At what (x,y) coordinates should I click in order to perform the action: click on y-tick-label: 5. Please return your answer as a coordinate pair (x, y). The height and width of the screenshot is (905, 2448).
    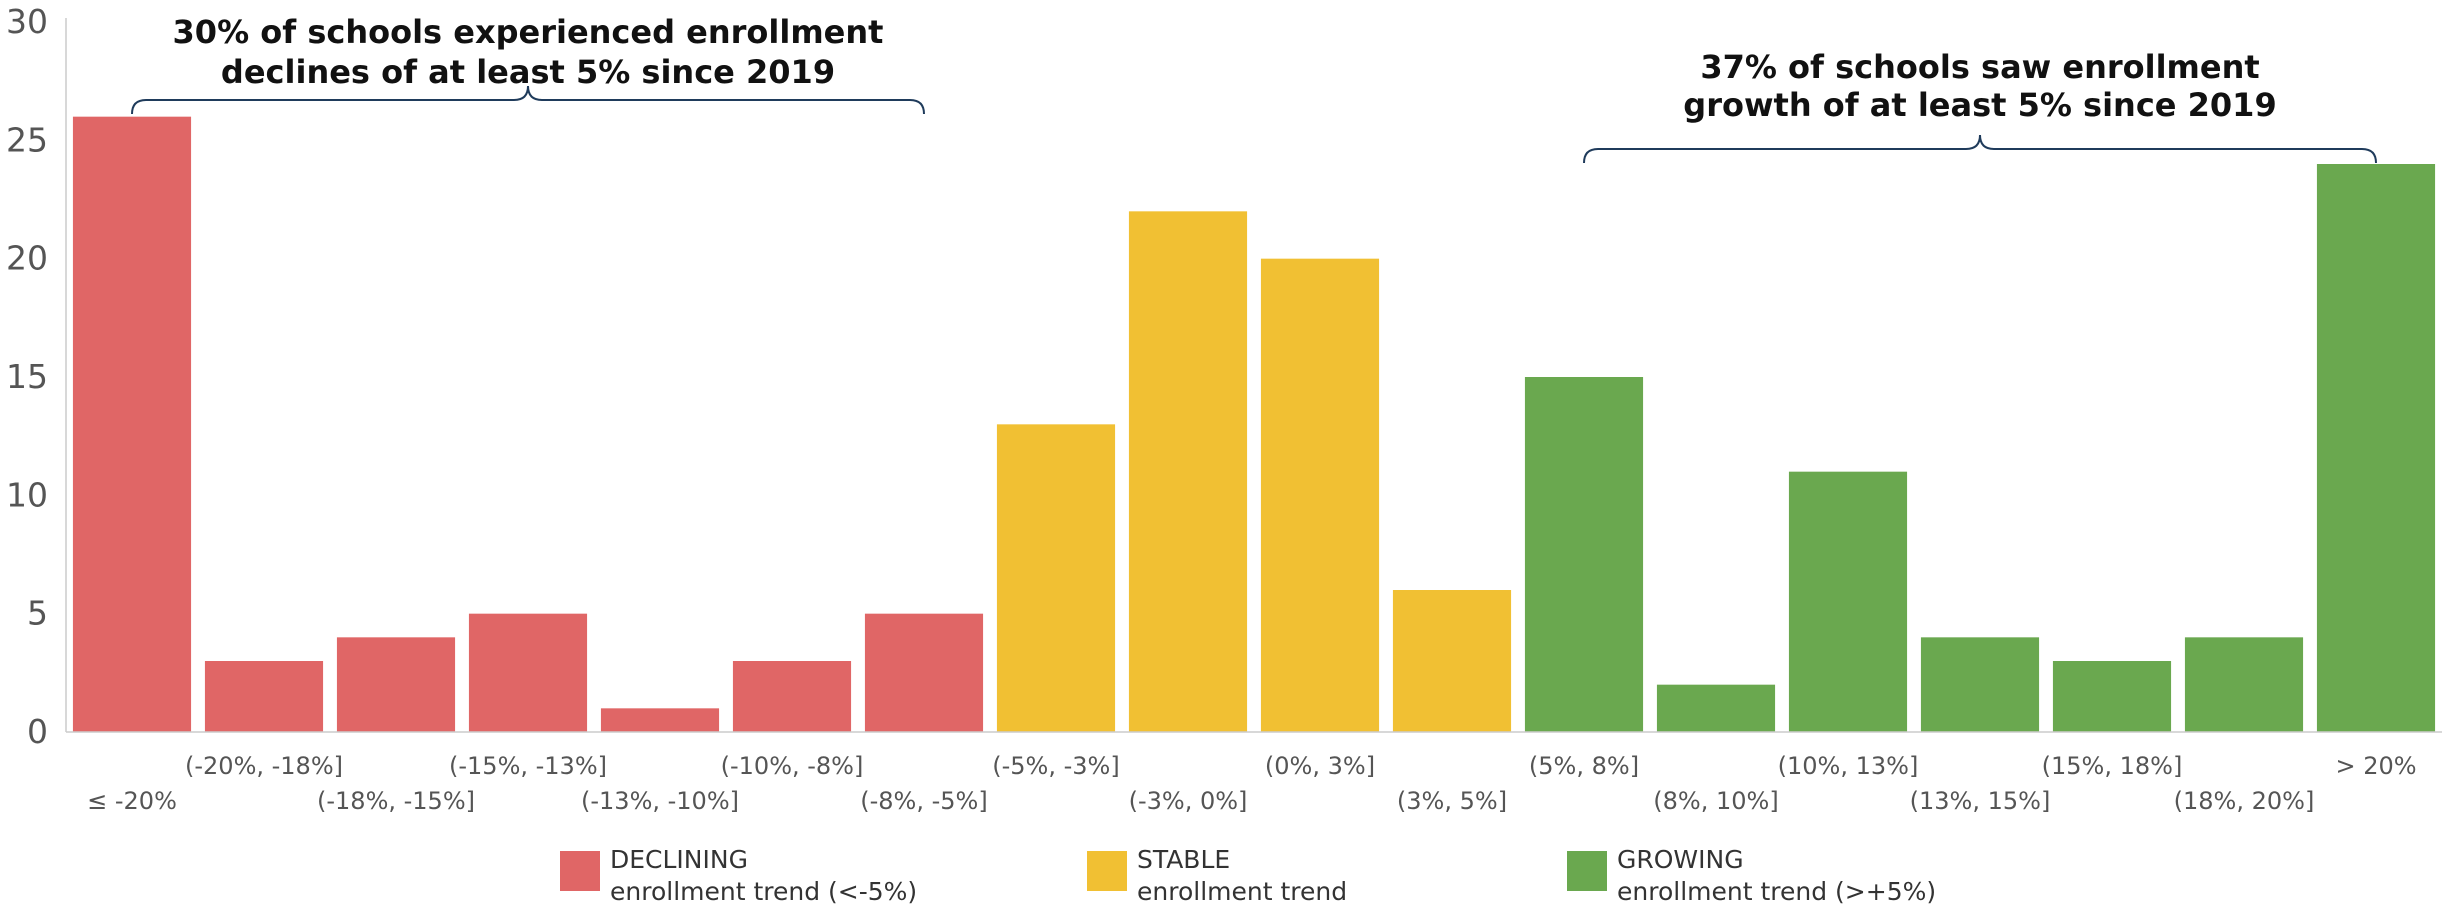
    Looking at the image, I should click on (37, 613).